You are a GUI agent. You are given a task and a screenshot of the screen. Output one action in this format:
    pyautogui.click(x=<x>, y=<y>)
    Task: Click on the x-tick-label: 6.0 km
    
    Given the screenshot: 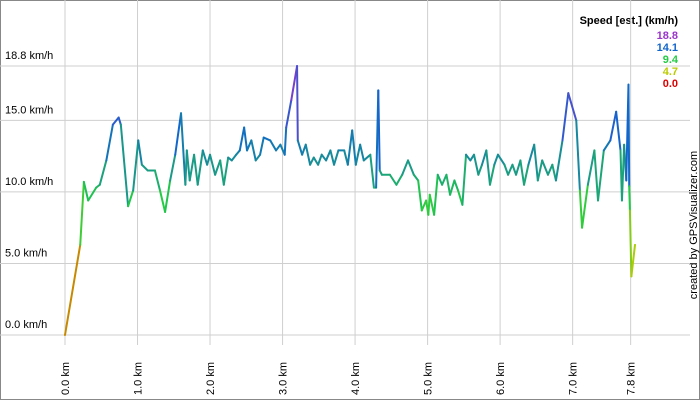 What is the action you would take?
    pyautogui.click(x=501, y=378)
    